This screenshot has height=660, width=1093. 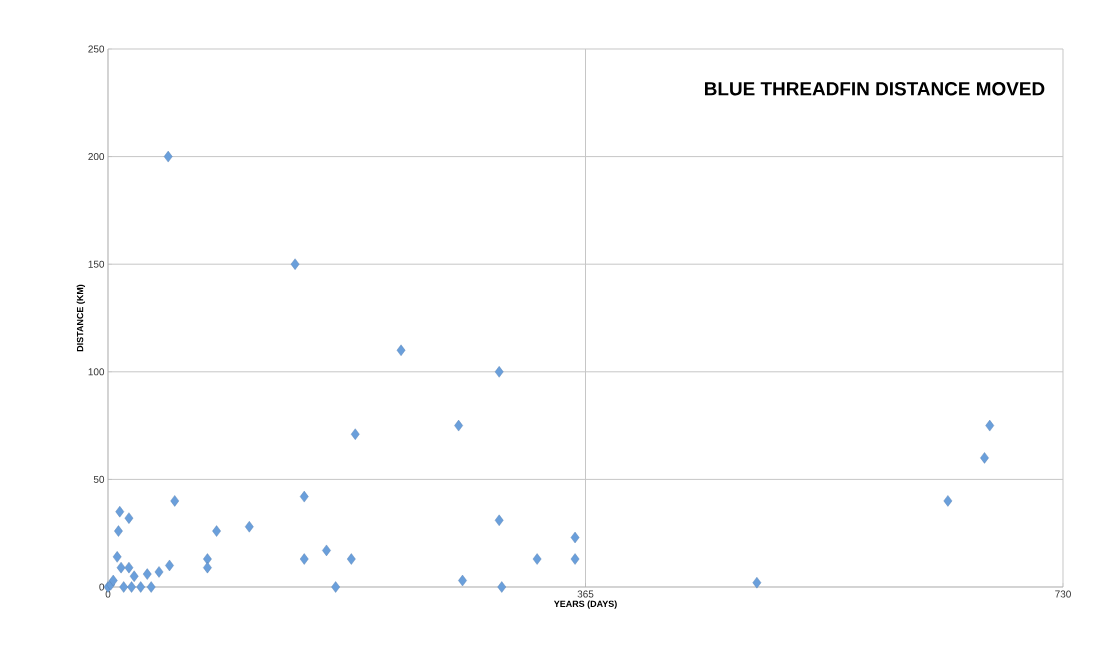 What do you see at coordinates (96, 264) in the screenshot?
I see `y-tick-label: 150` at bounding box center [96, 264].